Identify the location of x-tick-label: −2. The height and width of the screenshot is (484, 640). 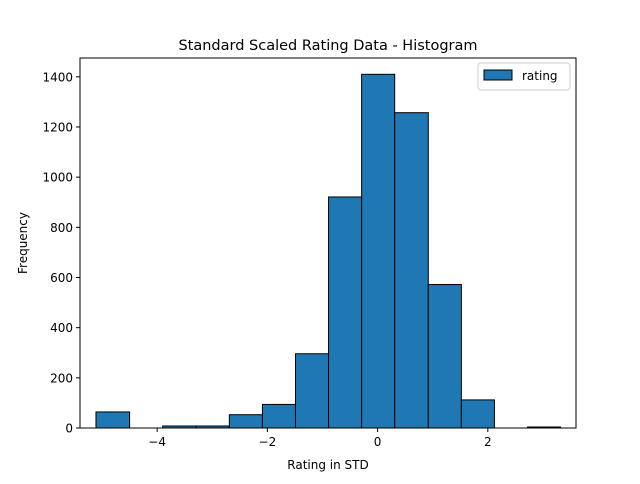
(268, 442).